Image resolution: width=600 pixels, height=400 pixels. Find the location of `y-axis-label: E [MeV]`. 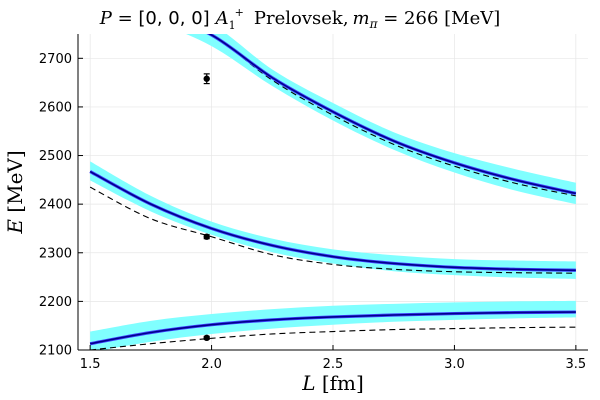

y-axis-label: E [MeV] is located at coordinates (15, 192).